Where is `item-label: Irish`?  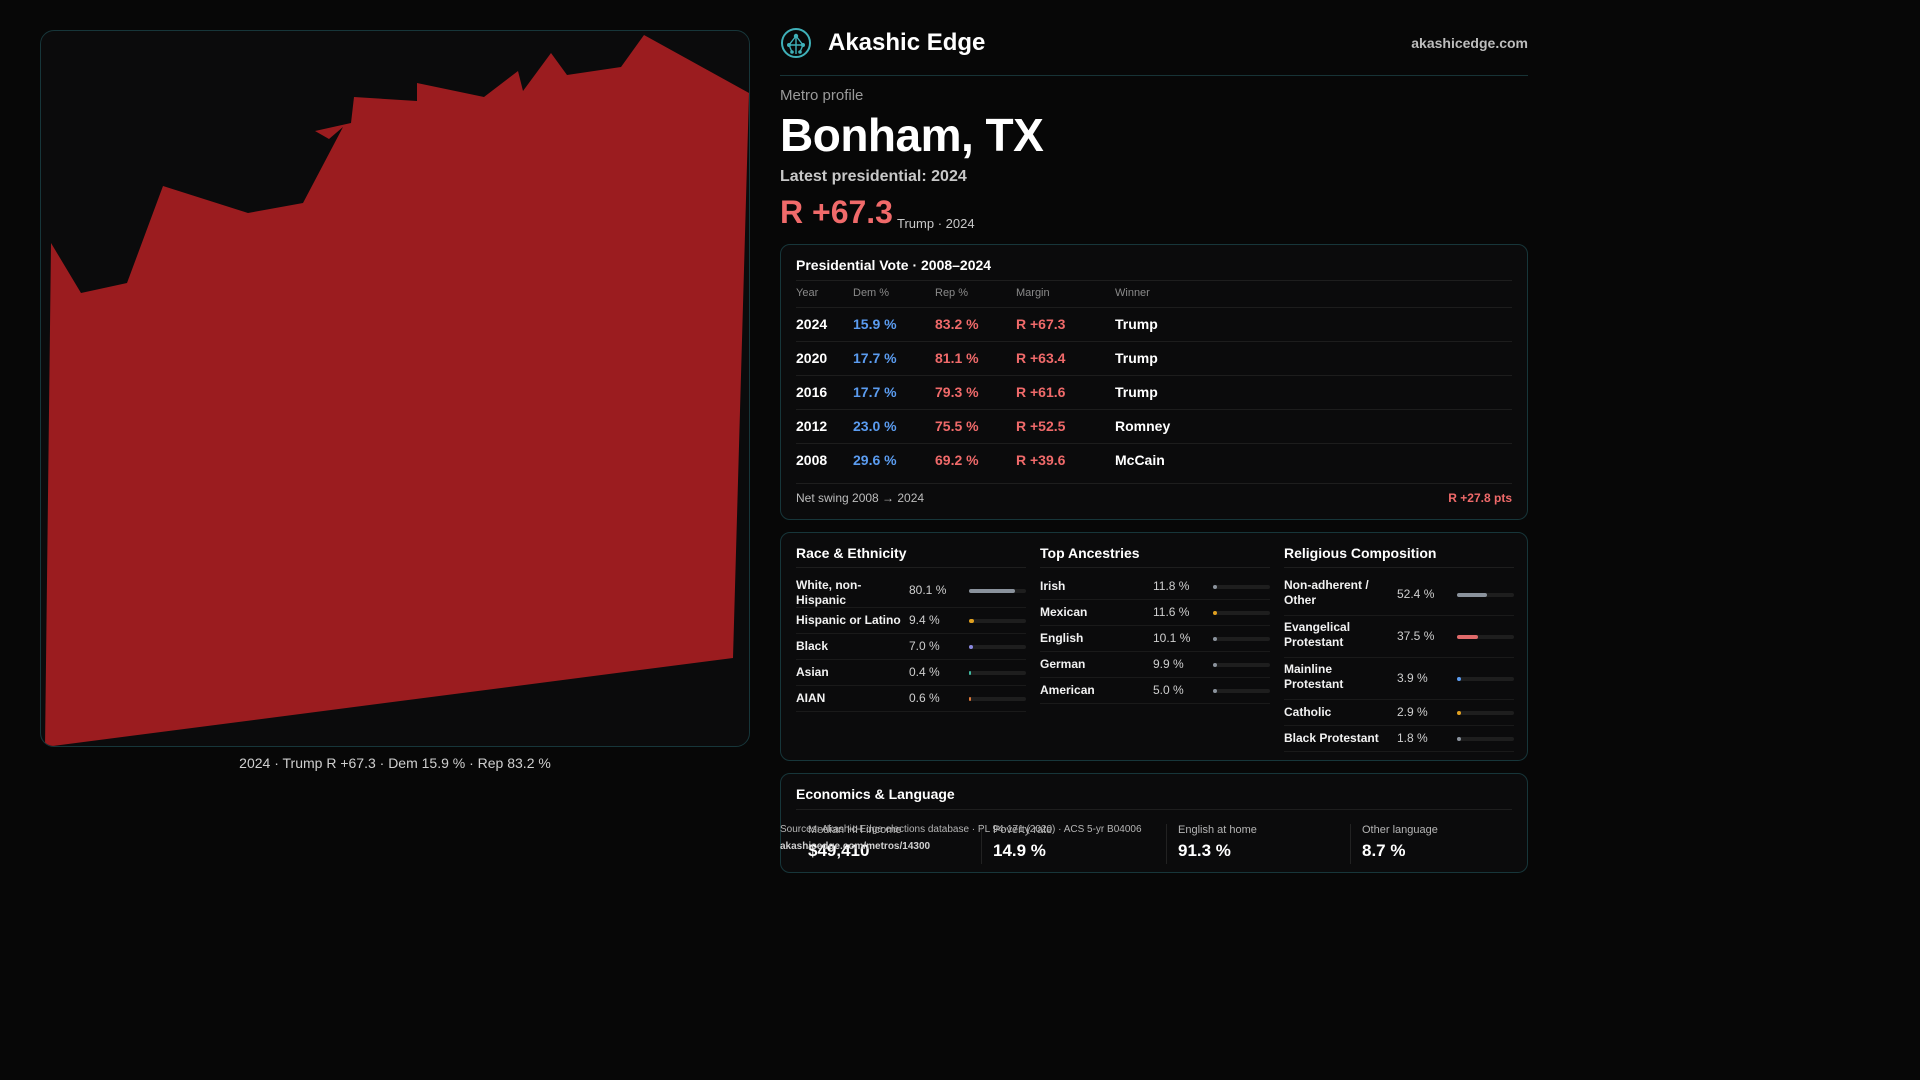 item-label: Irish is located at coordinates (1053, 586).